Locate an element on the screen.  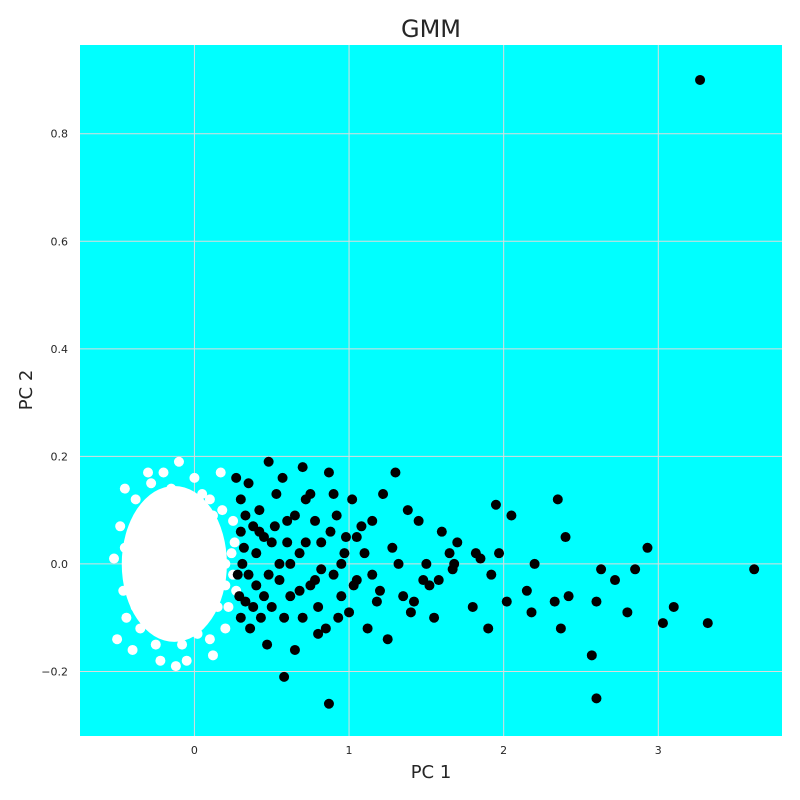
chart-title: GMM is located at coordinates (431, 29).